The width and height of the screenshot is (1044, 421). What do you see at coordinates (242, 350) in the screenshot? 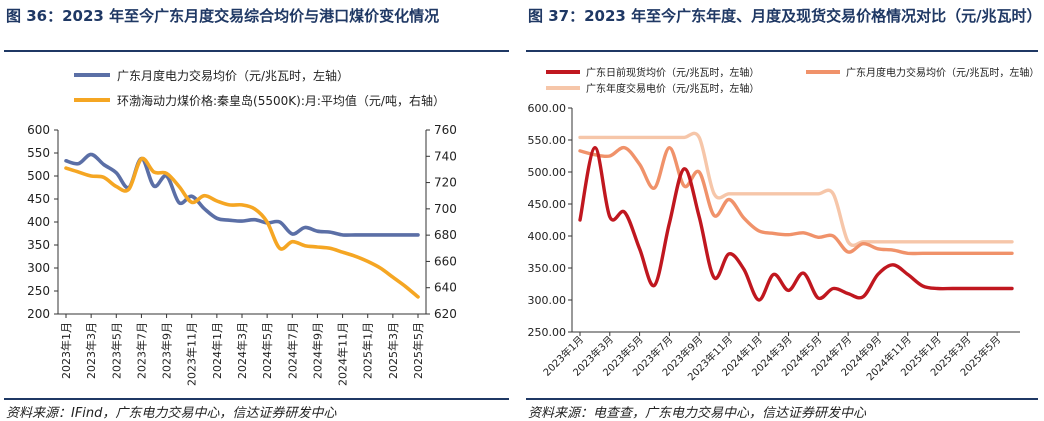
I see `x-tick-label: 2024年3月` at bounding box center [242, 350].